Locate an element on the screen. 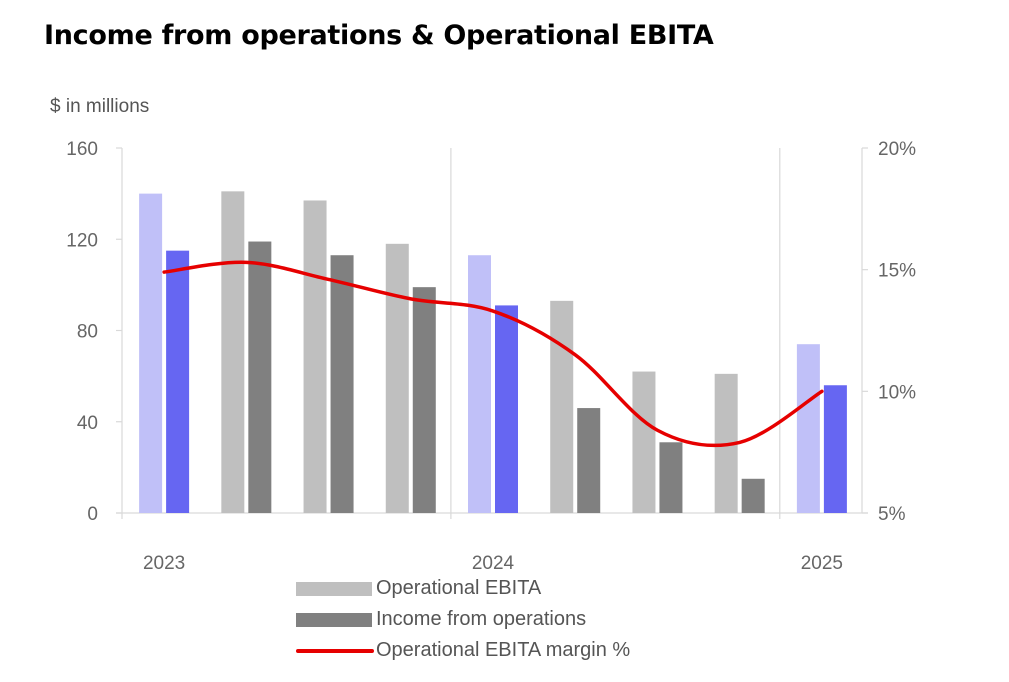 This screenshot has height=682, width=1009. y-axis-left-tick-label: 160 is located at coordinates (82, 149).